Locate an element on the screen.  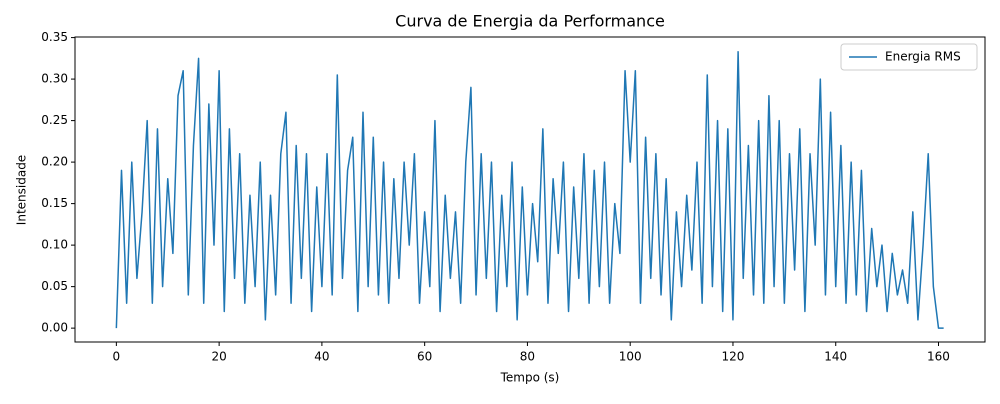
chart-title: Curva de Energia da Performance is located at coordinates (530, 21).